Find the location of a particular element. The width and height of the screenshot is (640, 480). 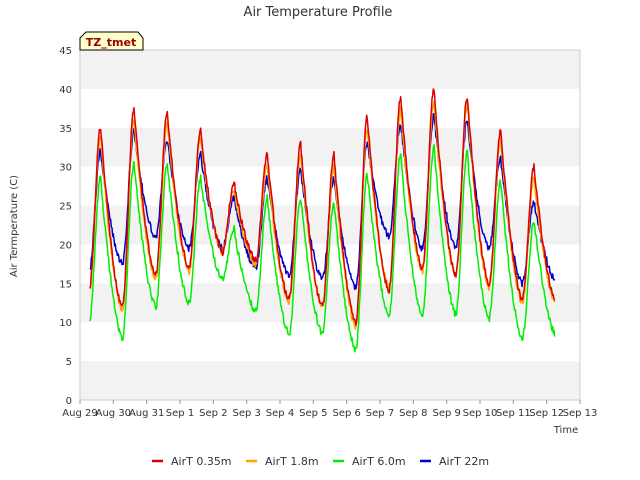

y-tick-label: 40 is located at coordinates (65, 90).